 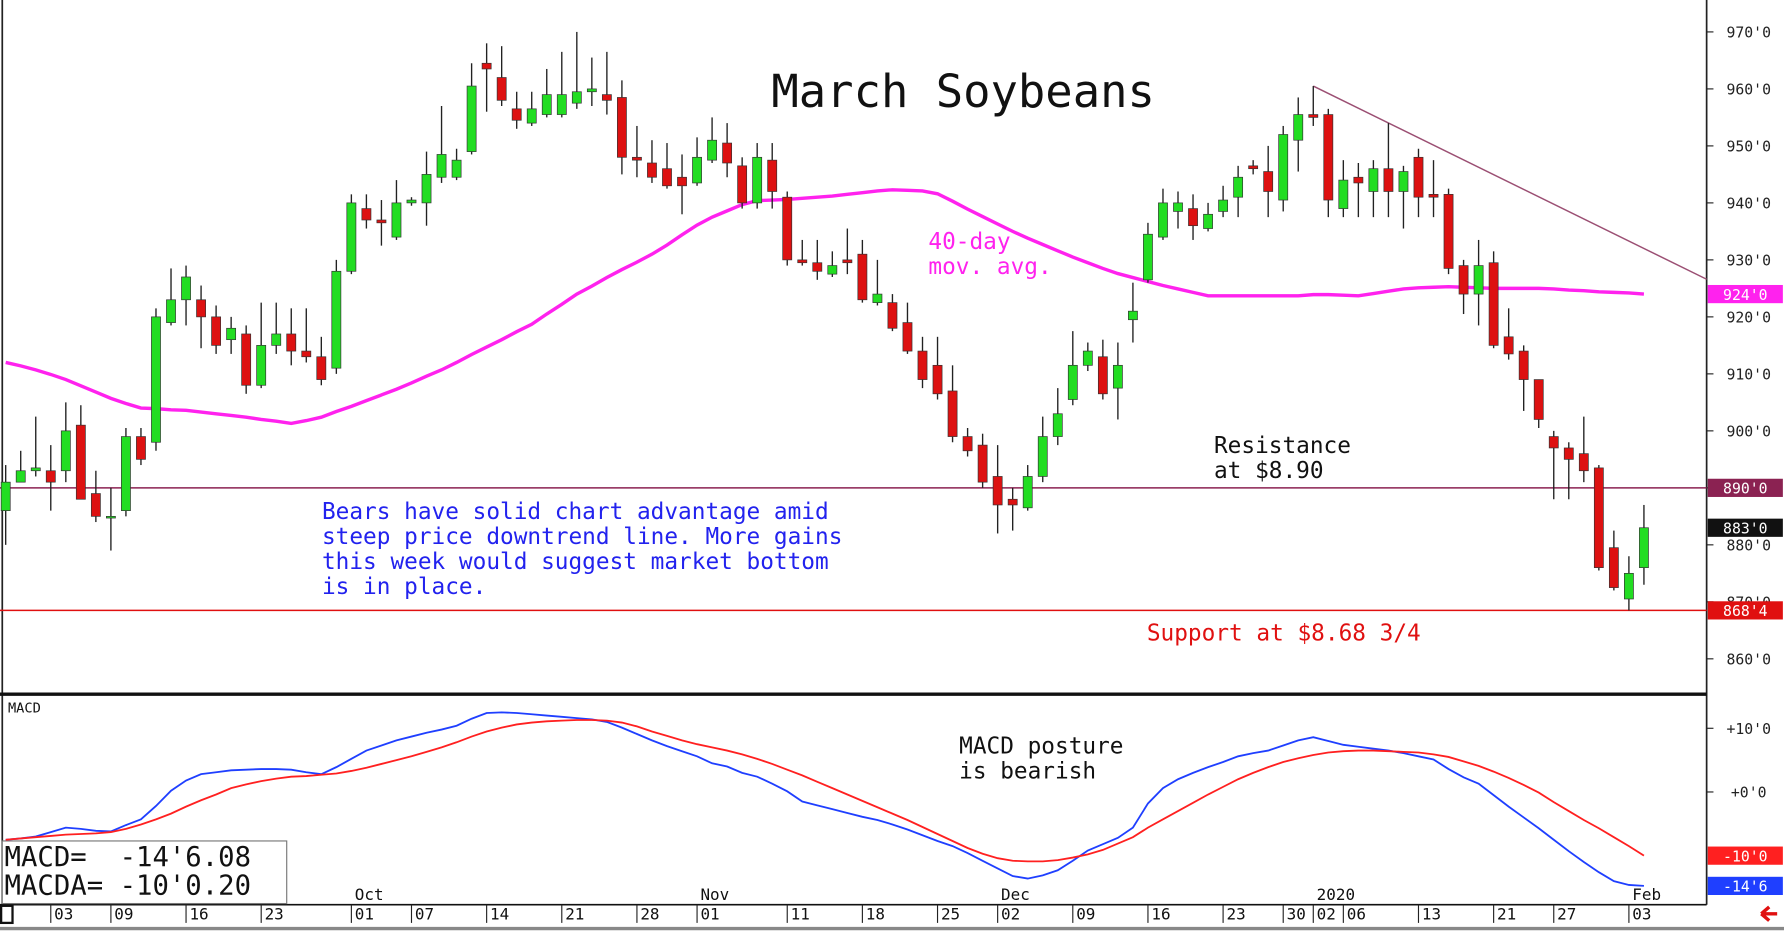 I want to click on macd-end-box-label: -10'0, so click(x=1745, y=856).